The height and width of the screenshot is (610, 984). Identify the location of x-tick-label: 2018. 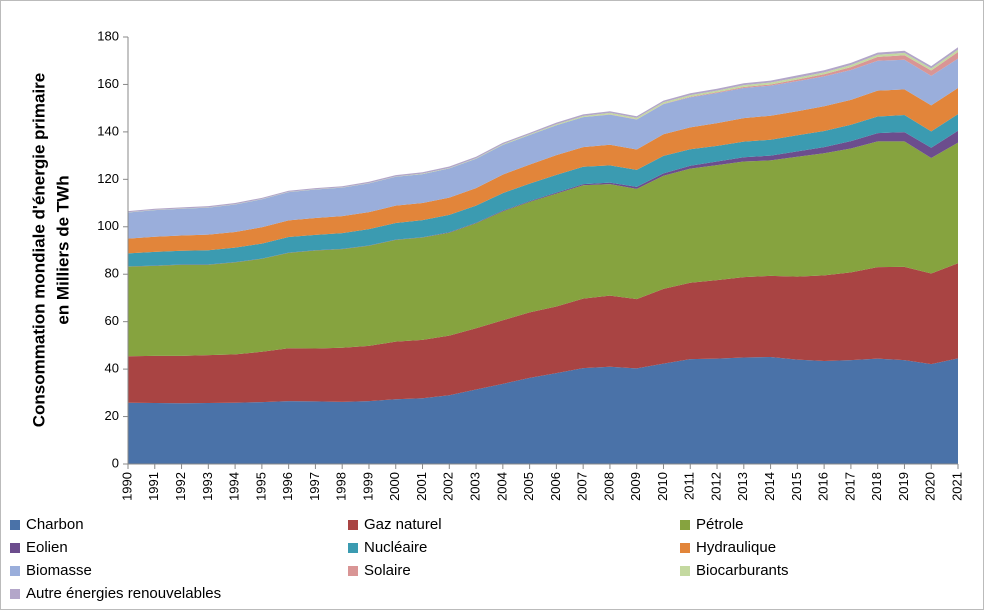
(876, 486).